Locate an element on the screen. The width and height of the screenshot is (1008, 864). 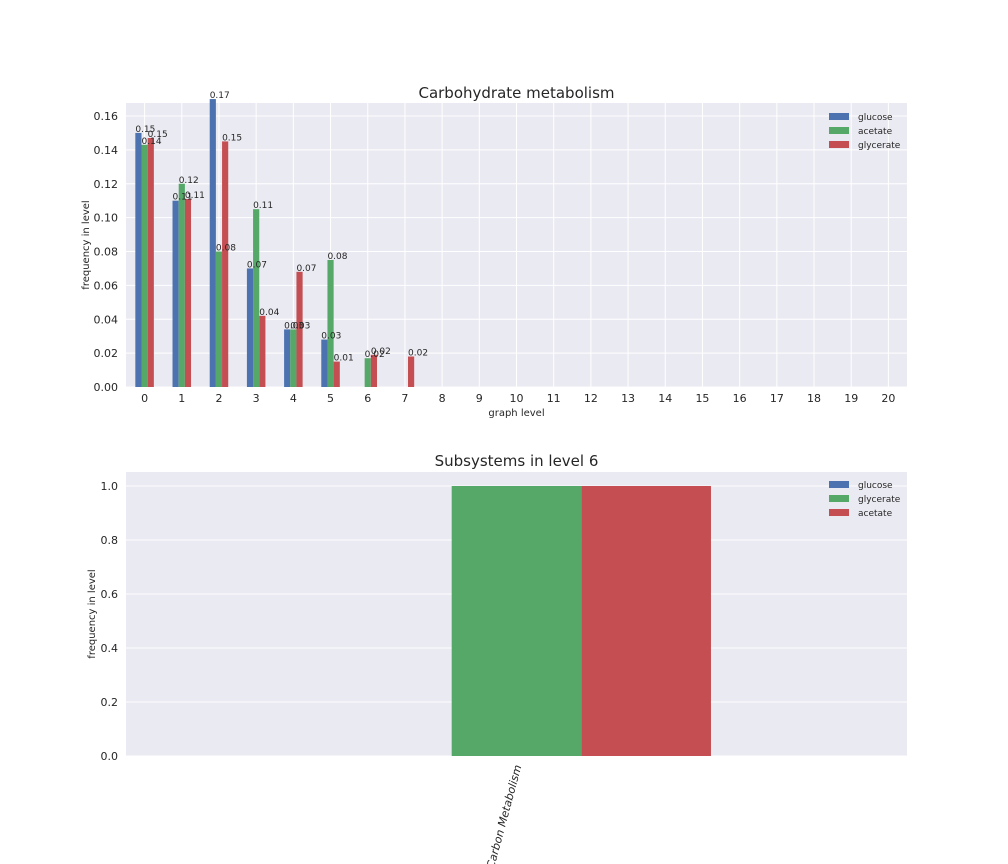
data-label: 0.14 is located at coordinates (152, 142).